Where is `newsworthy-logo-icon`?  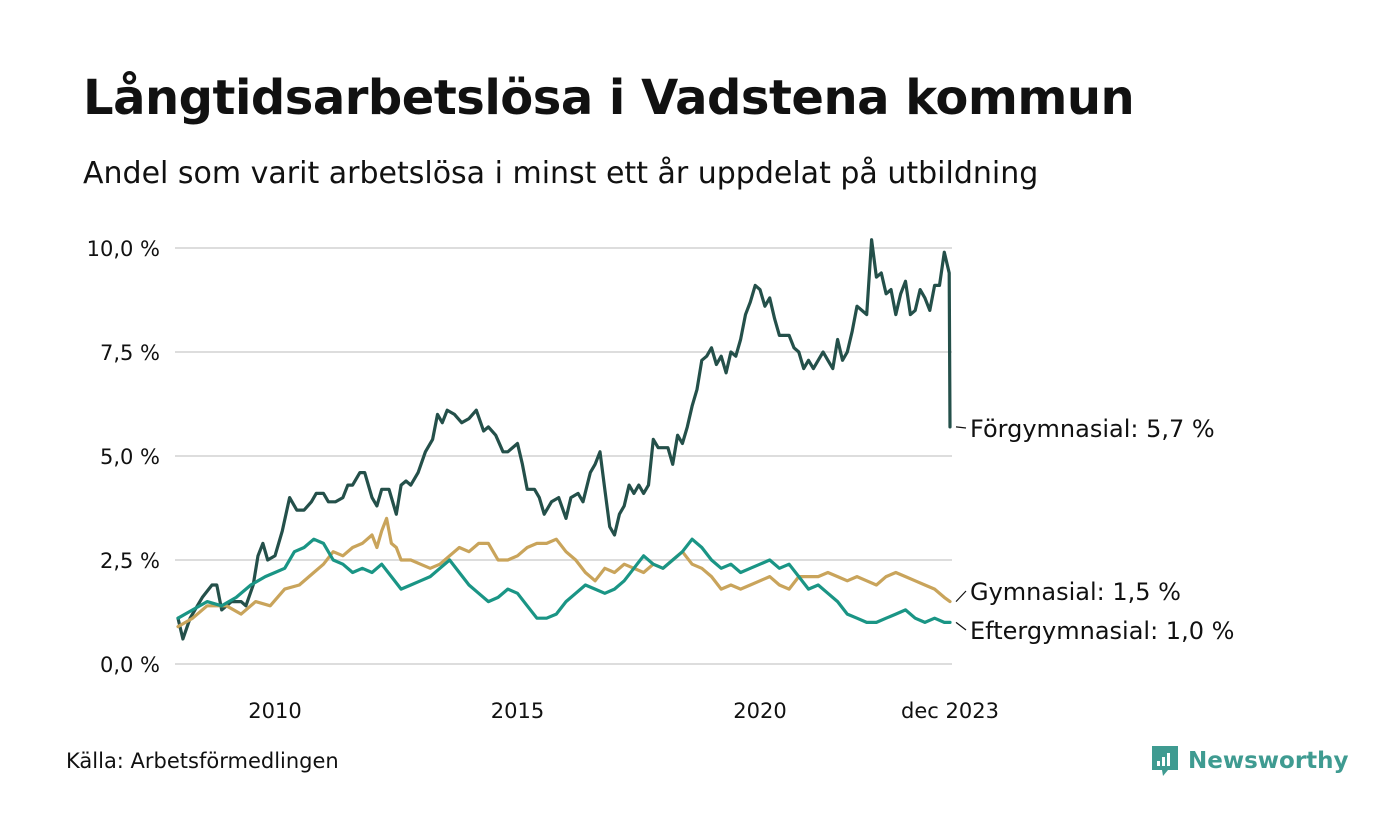 newsworthy-logo-icon is located at coordinates (1165, 761).